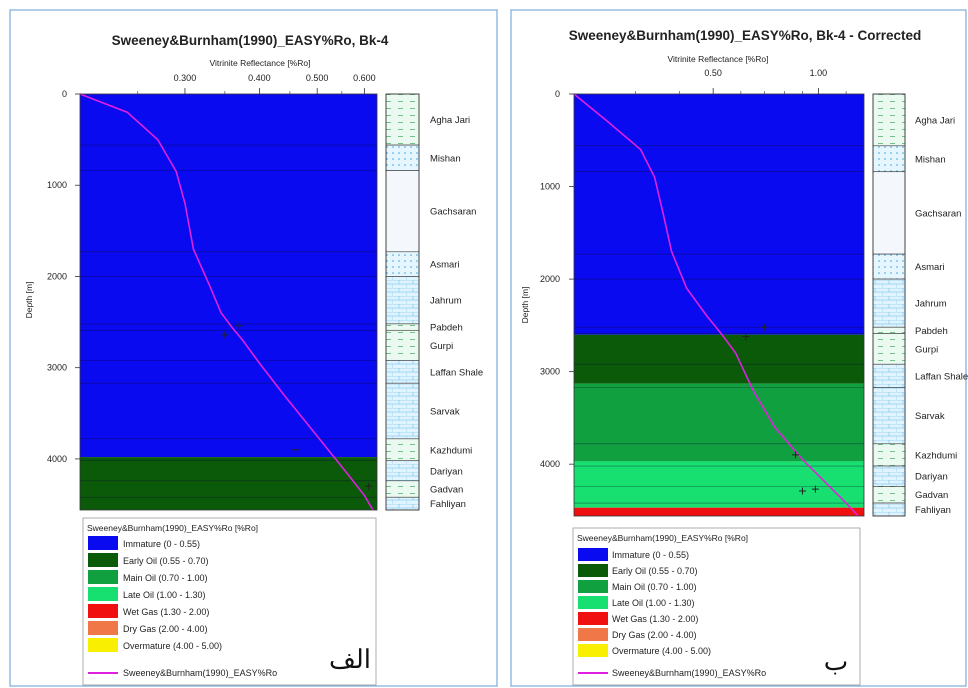 The height and width of the screenshot is (688, 968). I want to click on x-axis-label-left: Vitrinite Reflectance [%Ro], so click(260, 63).